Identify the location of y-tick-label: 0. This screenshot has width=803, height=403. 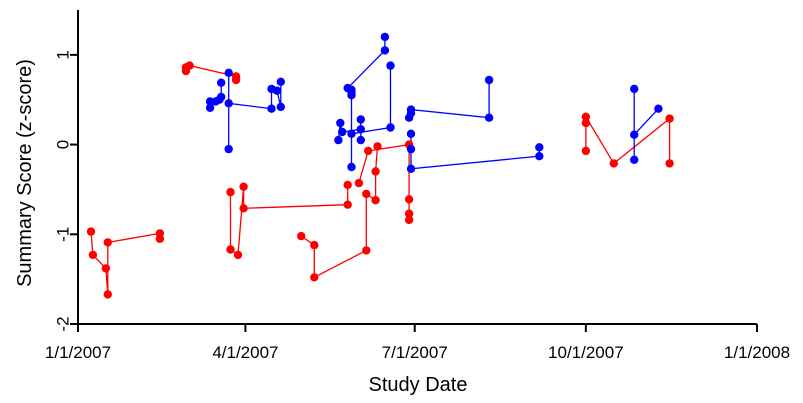
(62, 144).